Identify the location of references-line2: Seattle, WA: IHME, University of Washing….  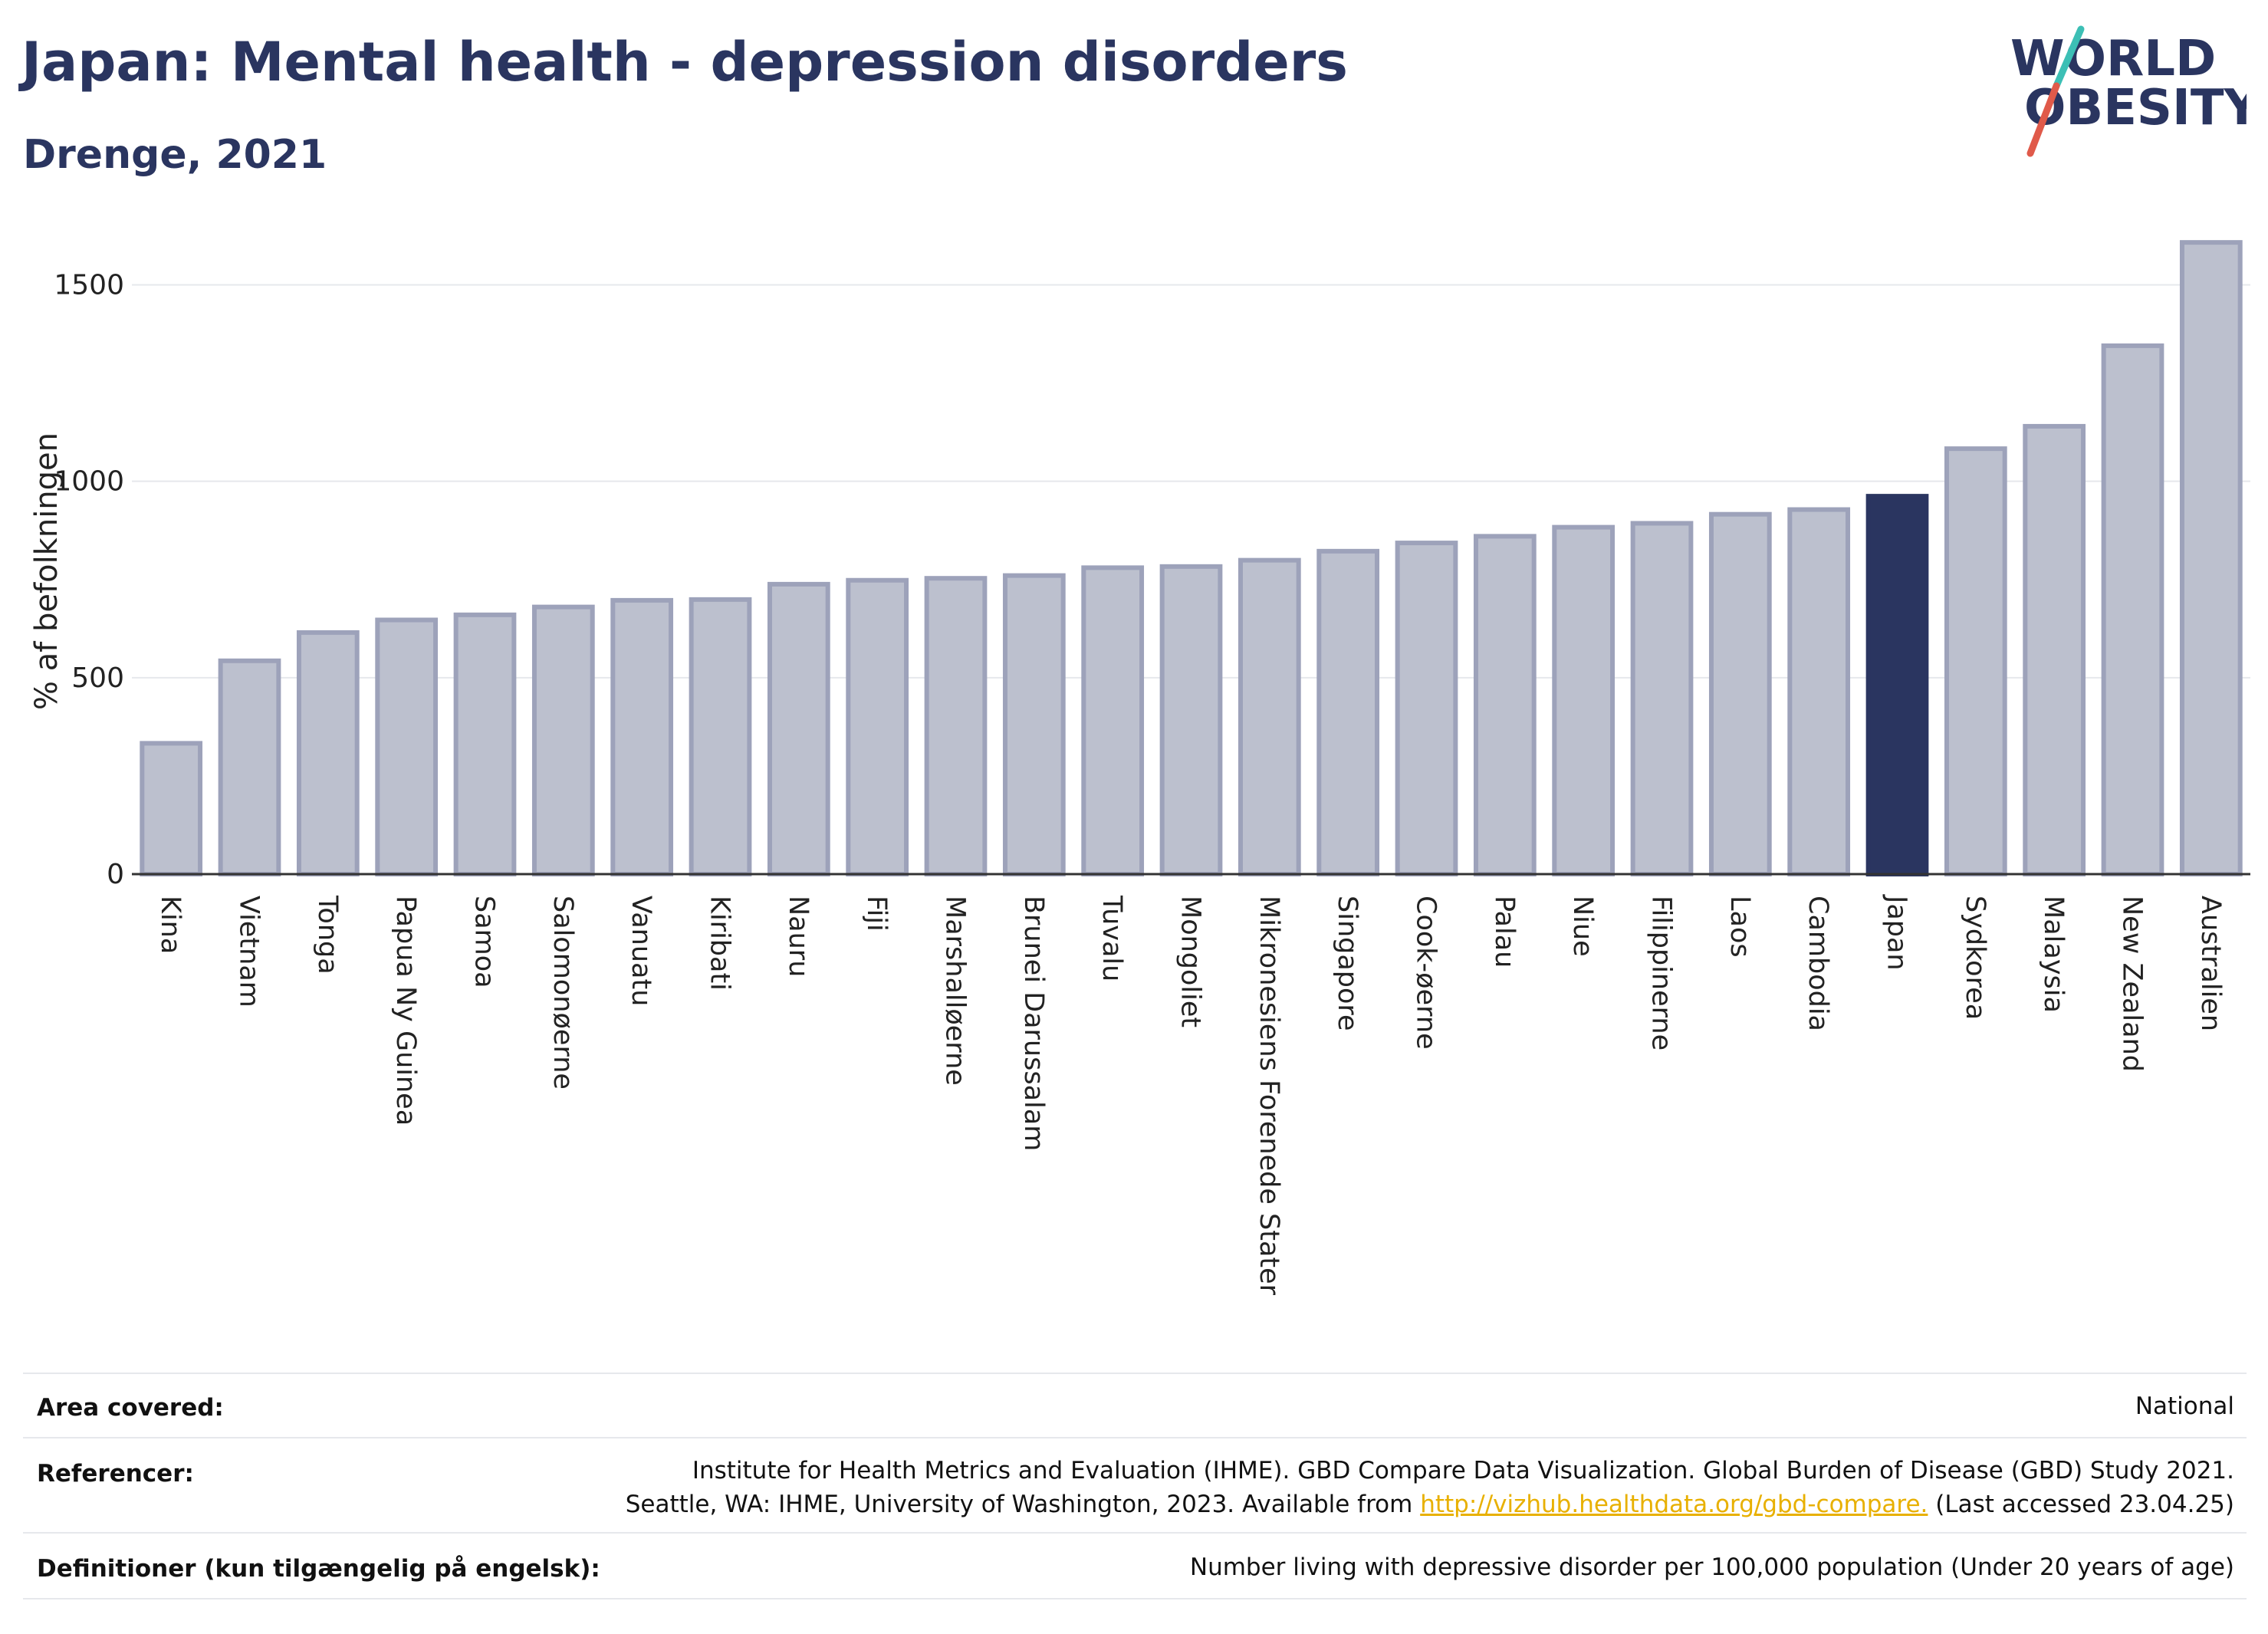
(1430, 1504).